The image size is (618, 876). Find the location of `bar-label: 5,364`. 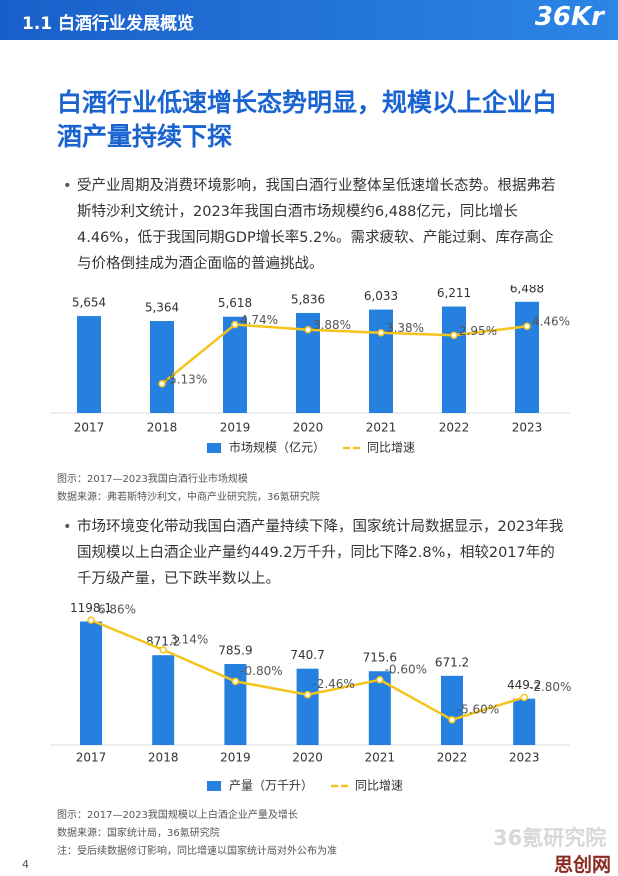

bar-label: 5,364 is located at coordinates (162, 308).